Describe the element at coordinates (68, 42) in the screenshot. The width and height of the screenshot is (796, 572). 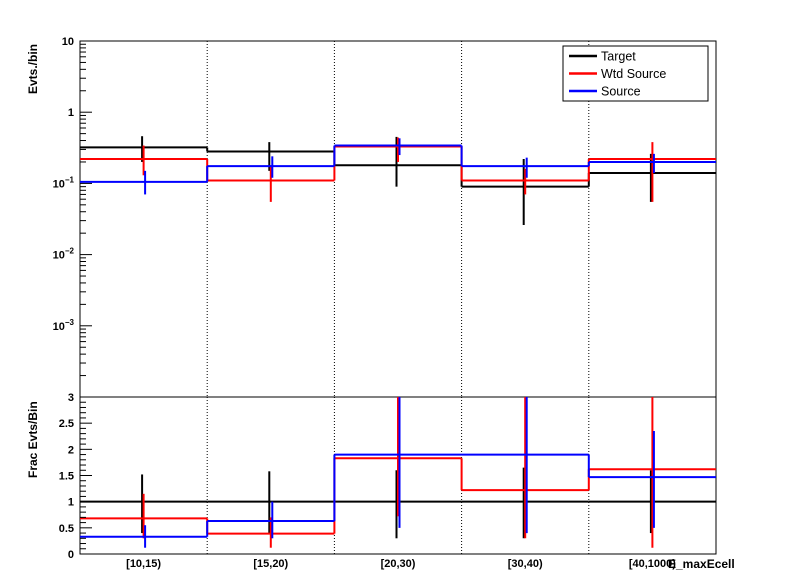
I see `top-y-tick-label: 10` at that location.